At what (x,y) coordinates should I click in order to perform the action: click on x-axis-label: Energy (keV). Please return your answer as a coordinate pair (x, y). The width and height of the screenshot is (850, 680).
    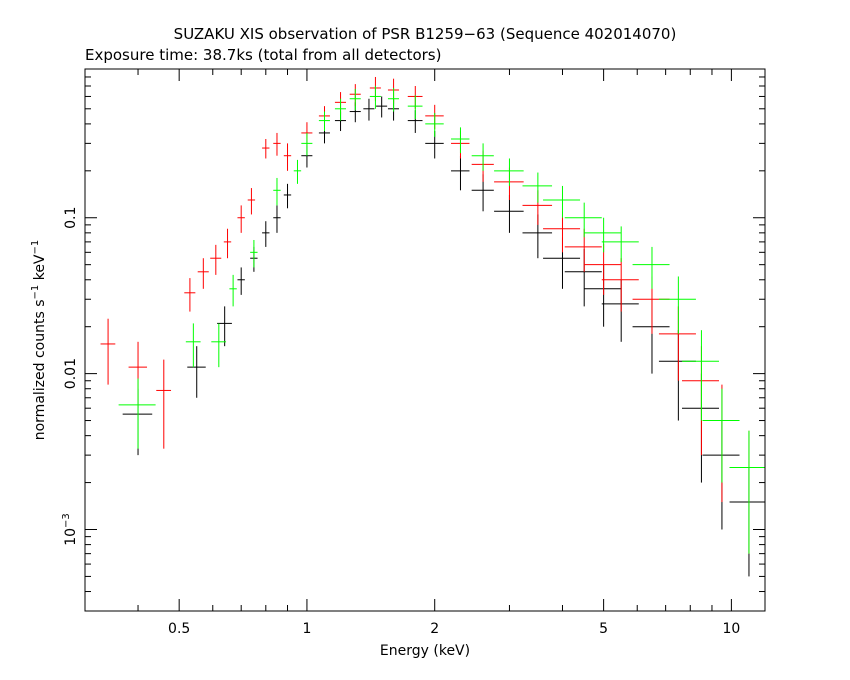
    Looking at the image, I should click on (425, 651).